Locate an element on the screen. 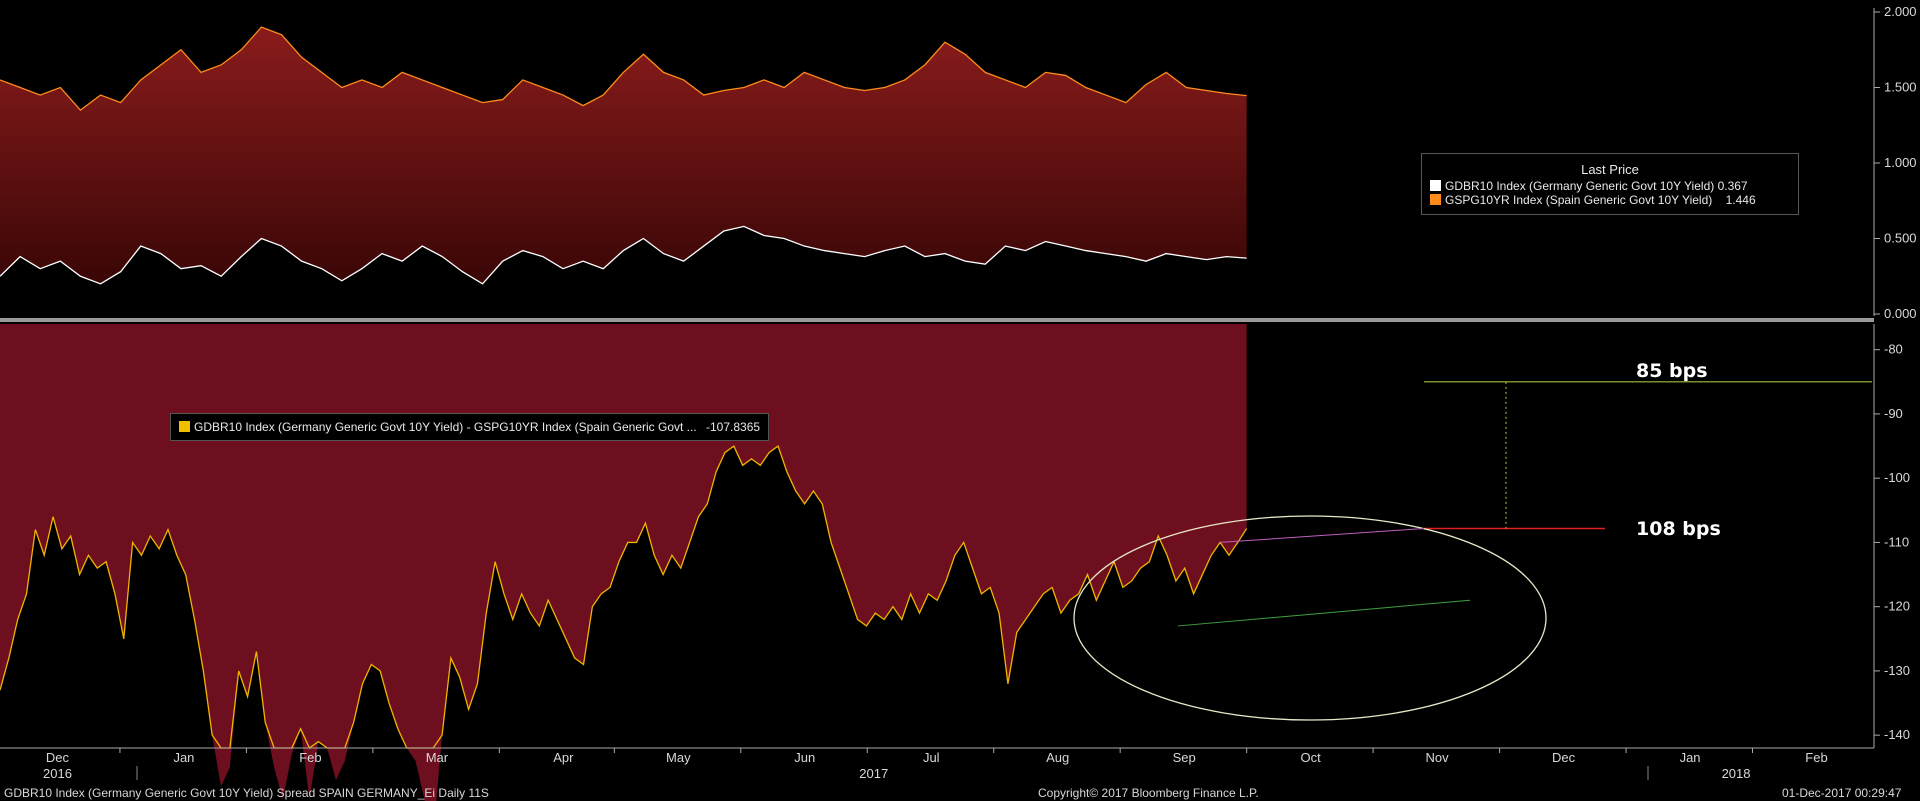 This screenshot has height=801, width=1920. gspg10yr-line is located at coordinates (623, 69).